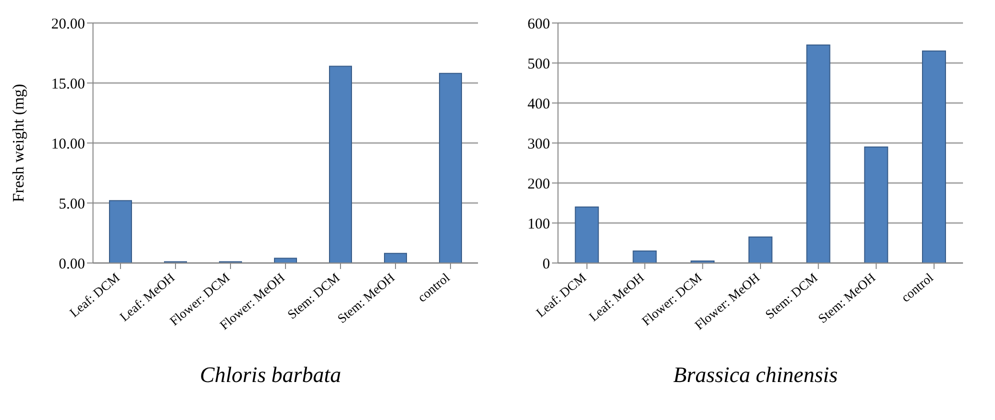  I want to click on y-tick-label: 600, so click(539, 24).